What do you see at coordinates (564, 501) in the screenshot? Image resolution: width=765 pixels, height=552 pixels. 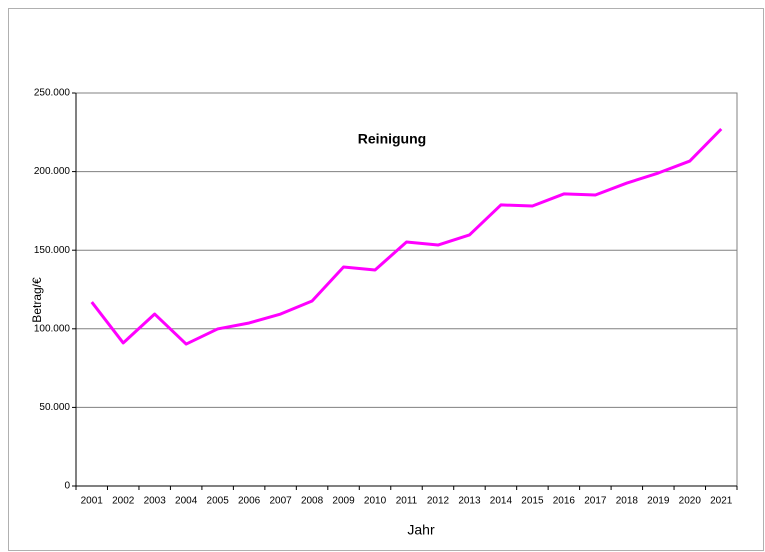 I see `x-tick-label: 2016` at bounding box center [564, 501].